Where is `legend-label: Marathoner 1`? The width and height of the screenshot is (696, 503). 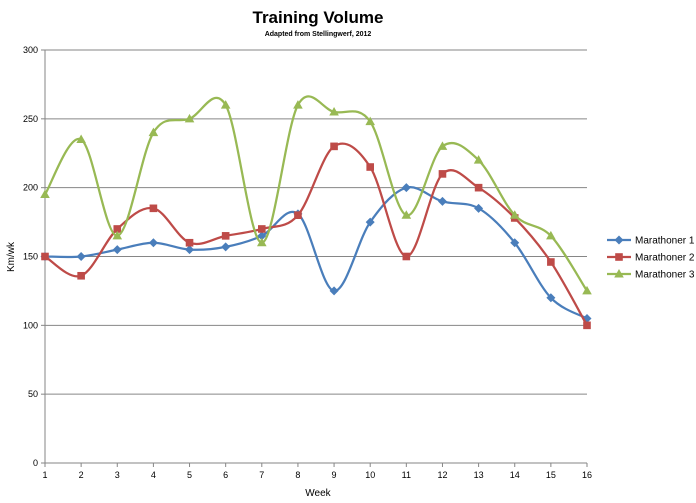 legend-label: Marathoner 1 is located at coordinates (665, 241).